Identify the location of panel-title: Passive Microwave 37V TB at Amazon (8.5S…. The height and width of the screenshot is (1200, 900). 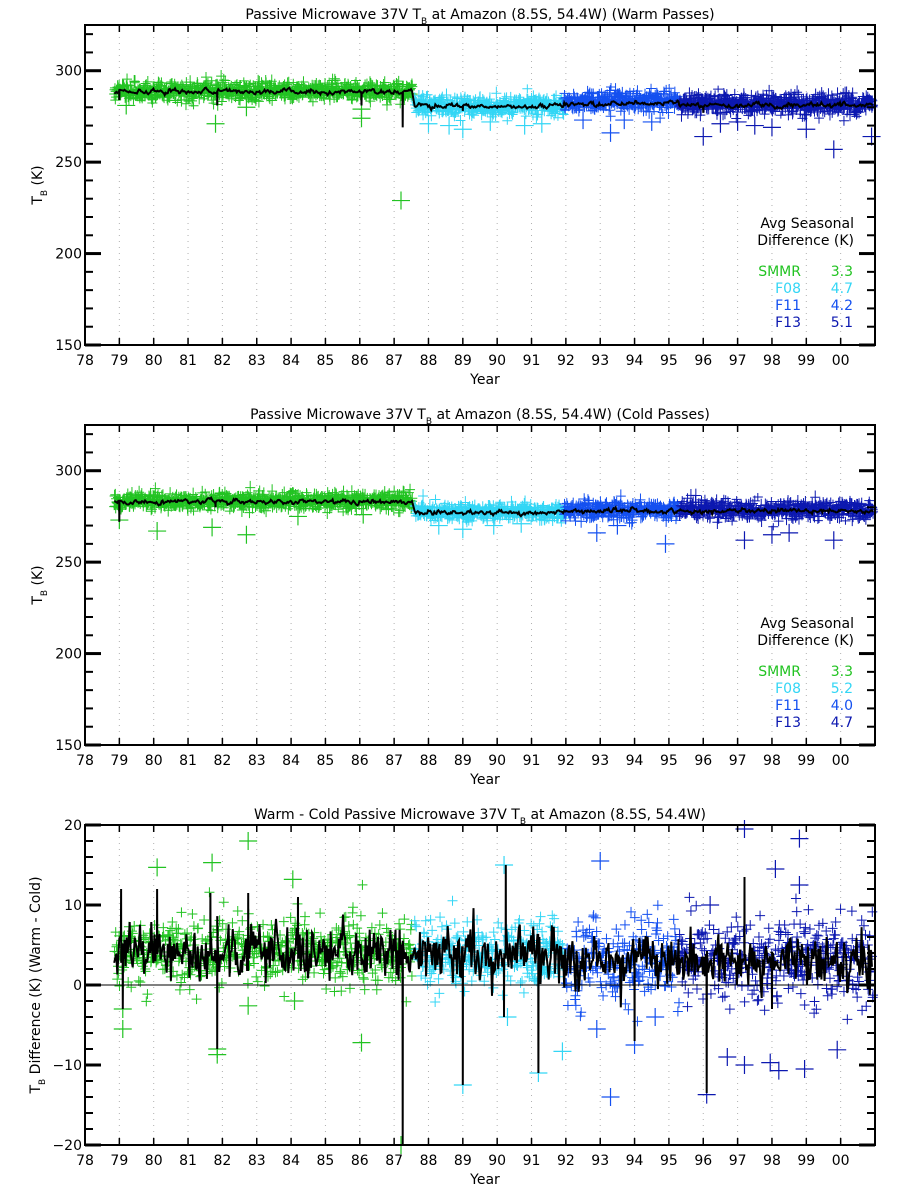
(479, 17).